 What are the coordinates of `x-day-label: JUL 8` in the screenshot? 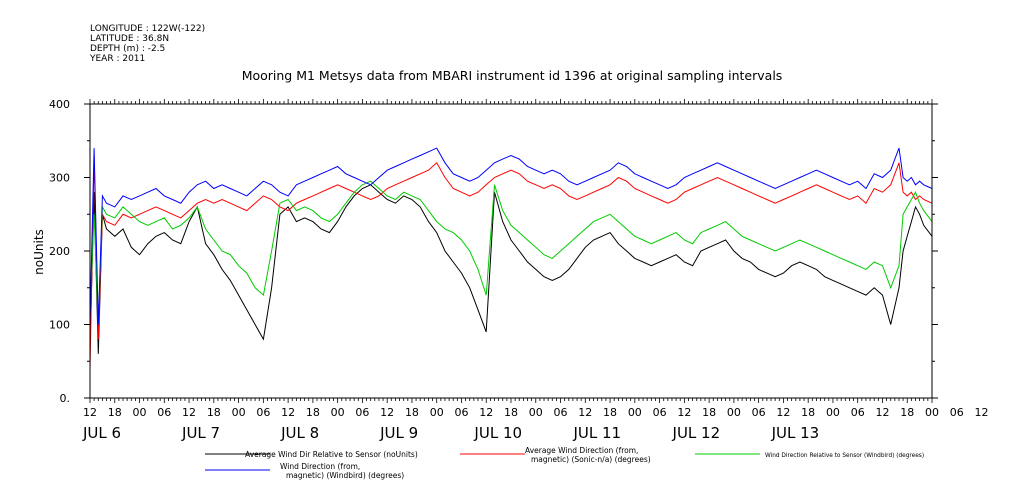 It's located at (299, 433).